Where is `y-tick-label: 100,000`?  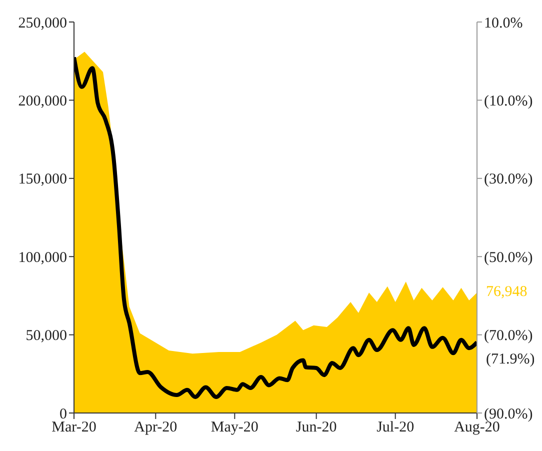 y-tick-label: 100,000 is located at coordinates (42, 258).